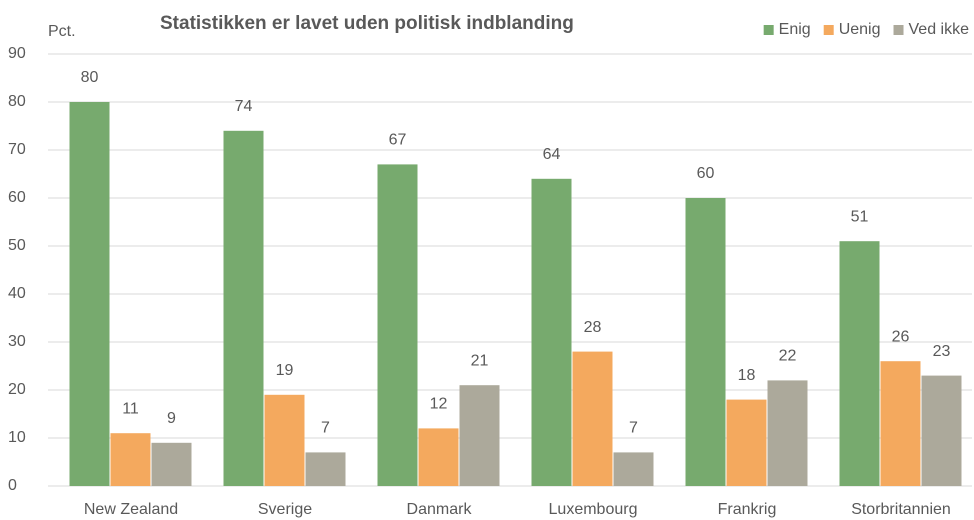 The height and width of the screenshot is (520, 974). Describe the element at coordinates (171, 418) in the screenshot. I see `data-label: 9` at that location.